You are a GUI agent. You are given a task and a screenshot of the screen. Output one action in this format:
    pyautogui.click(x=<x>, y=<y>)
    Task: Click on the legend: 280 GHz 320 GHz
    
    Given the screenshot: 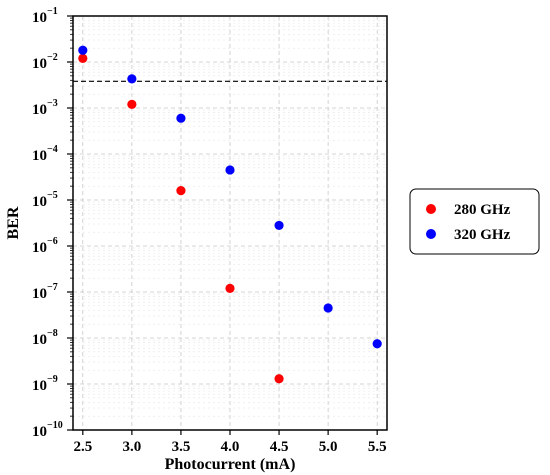 What is the action you would take?
    pyautogui.click(x=474, y=221)
    